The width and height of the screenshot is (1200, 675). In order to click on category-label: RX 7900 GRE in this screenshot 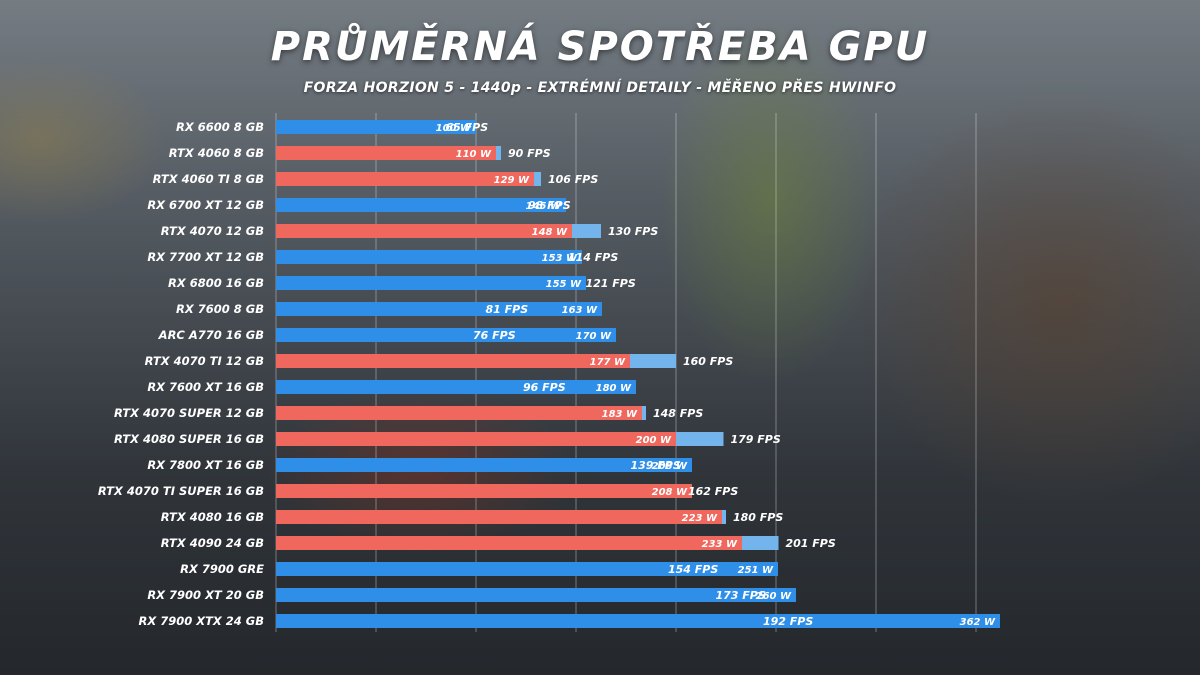, I will do `click(222, 569)`.